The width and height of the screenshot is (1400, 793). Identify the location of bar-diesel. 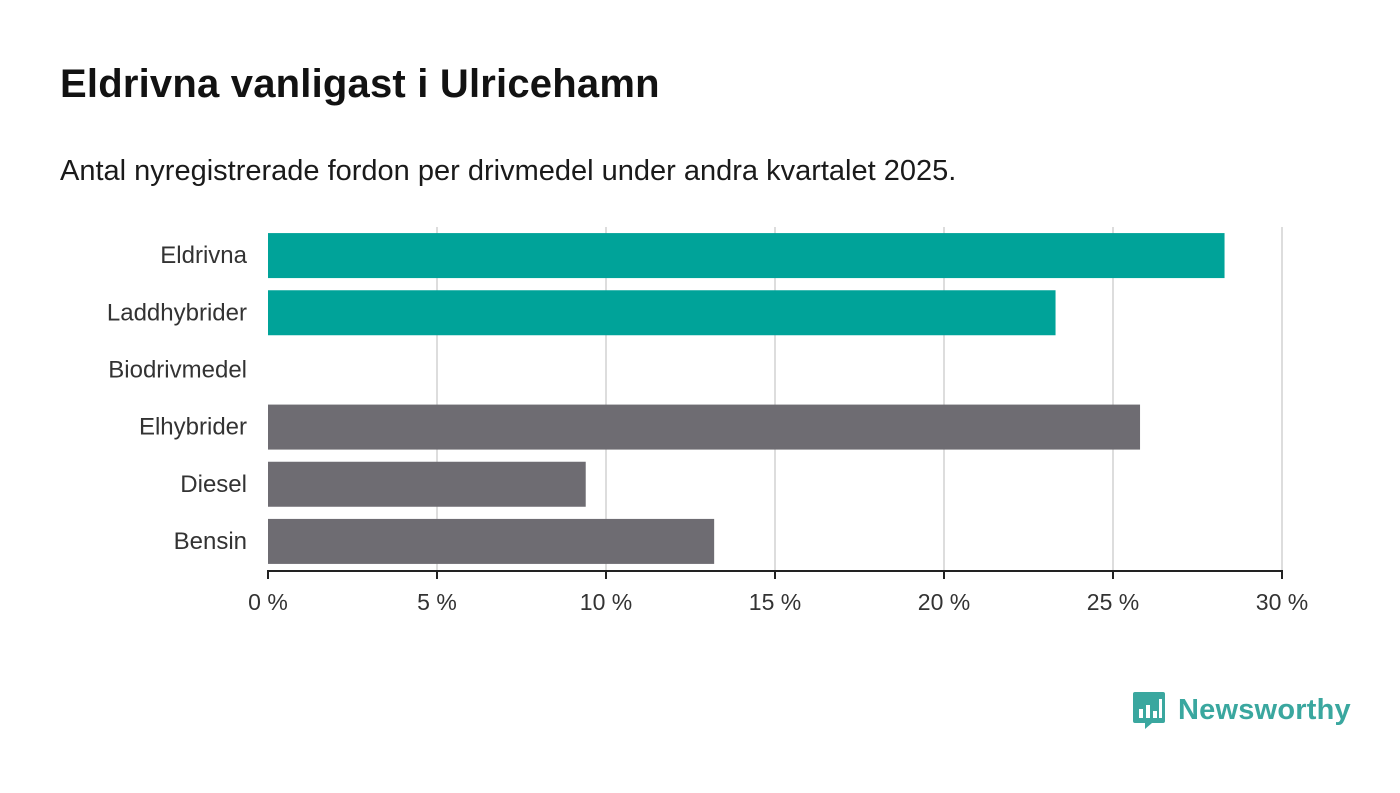
(427, 484).